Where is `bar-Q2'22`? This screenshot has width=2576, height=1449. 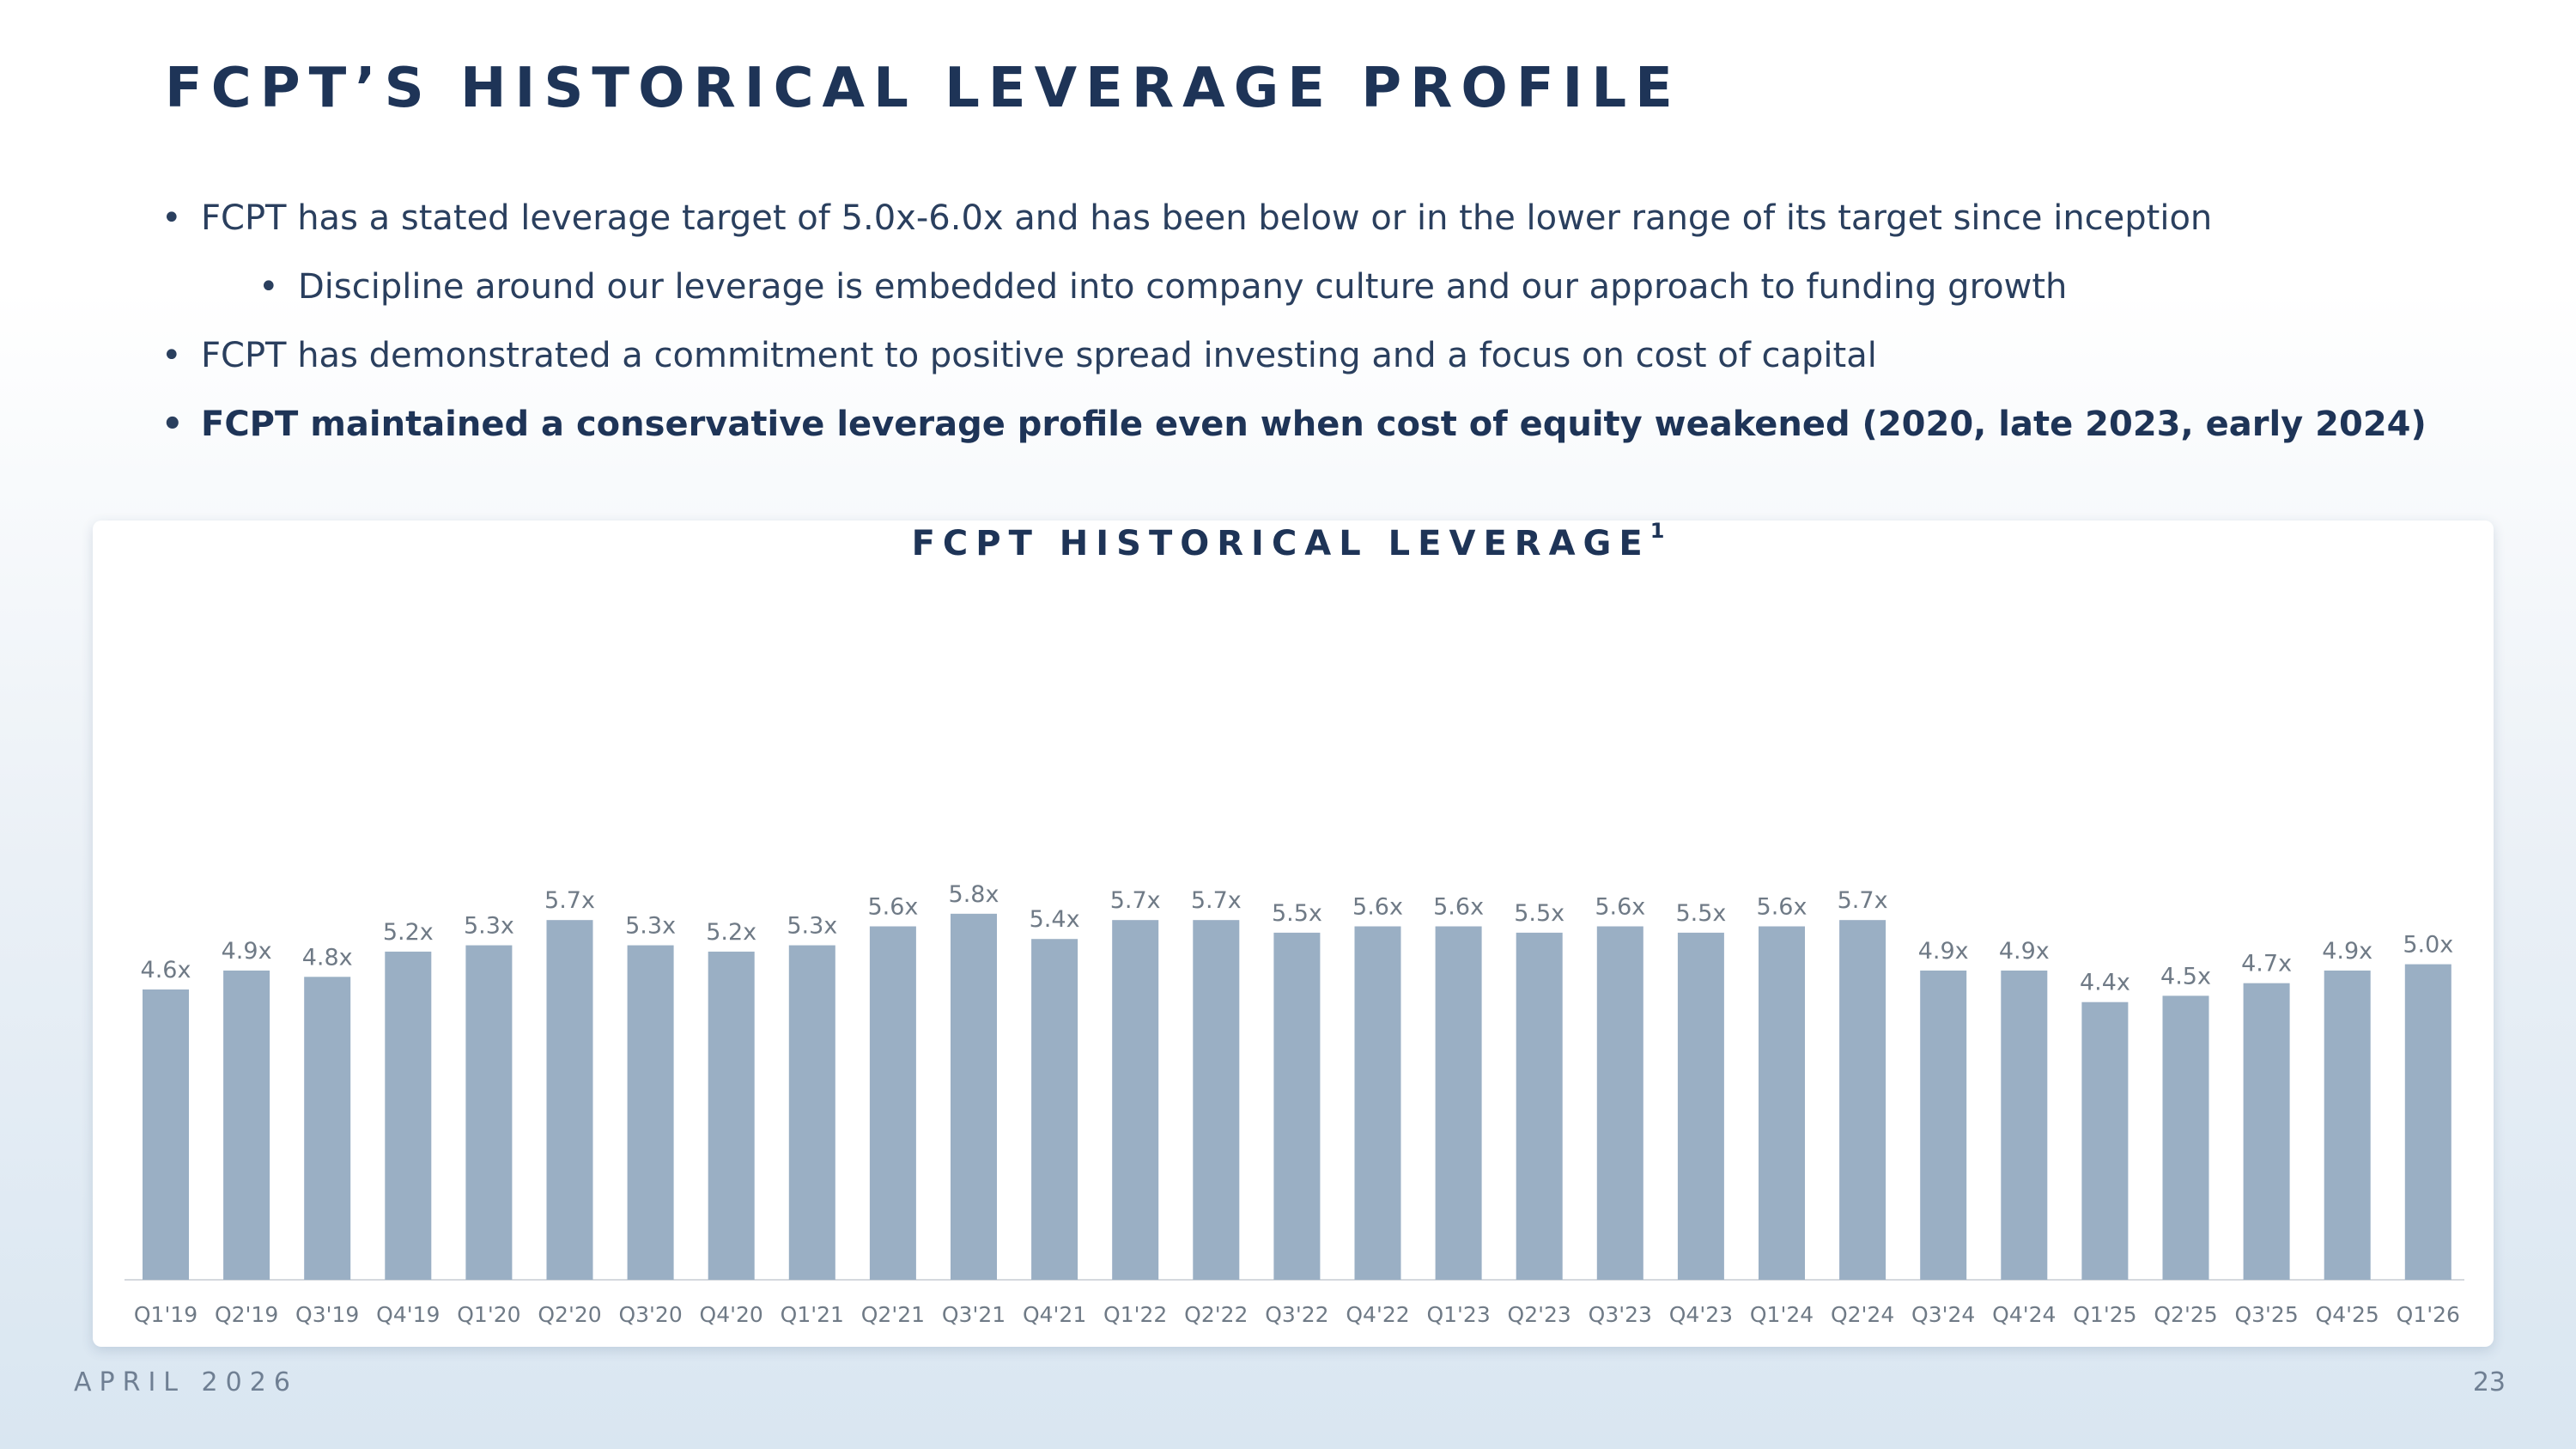
bar-Q2'22 is located at coordinates (1217, 1100).